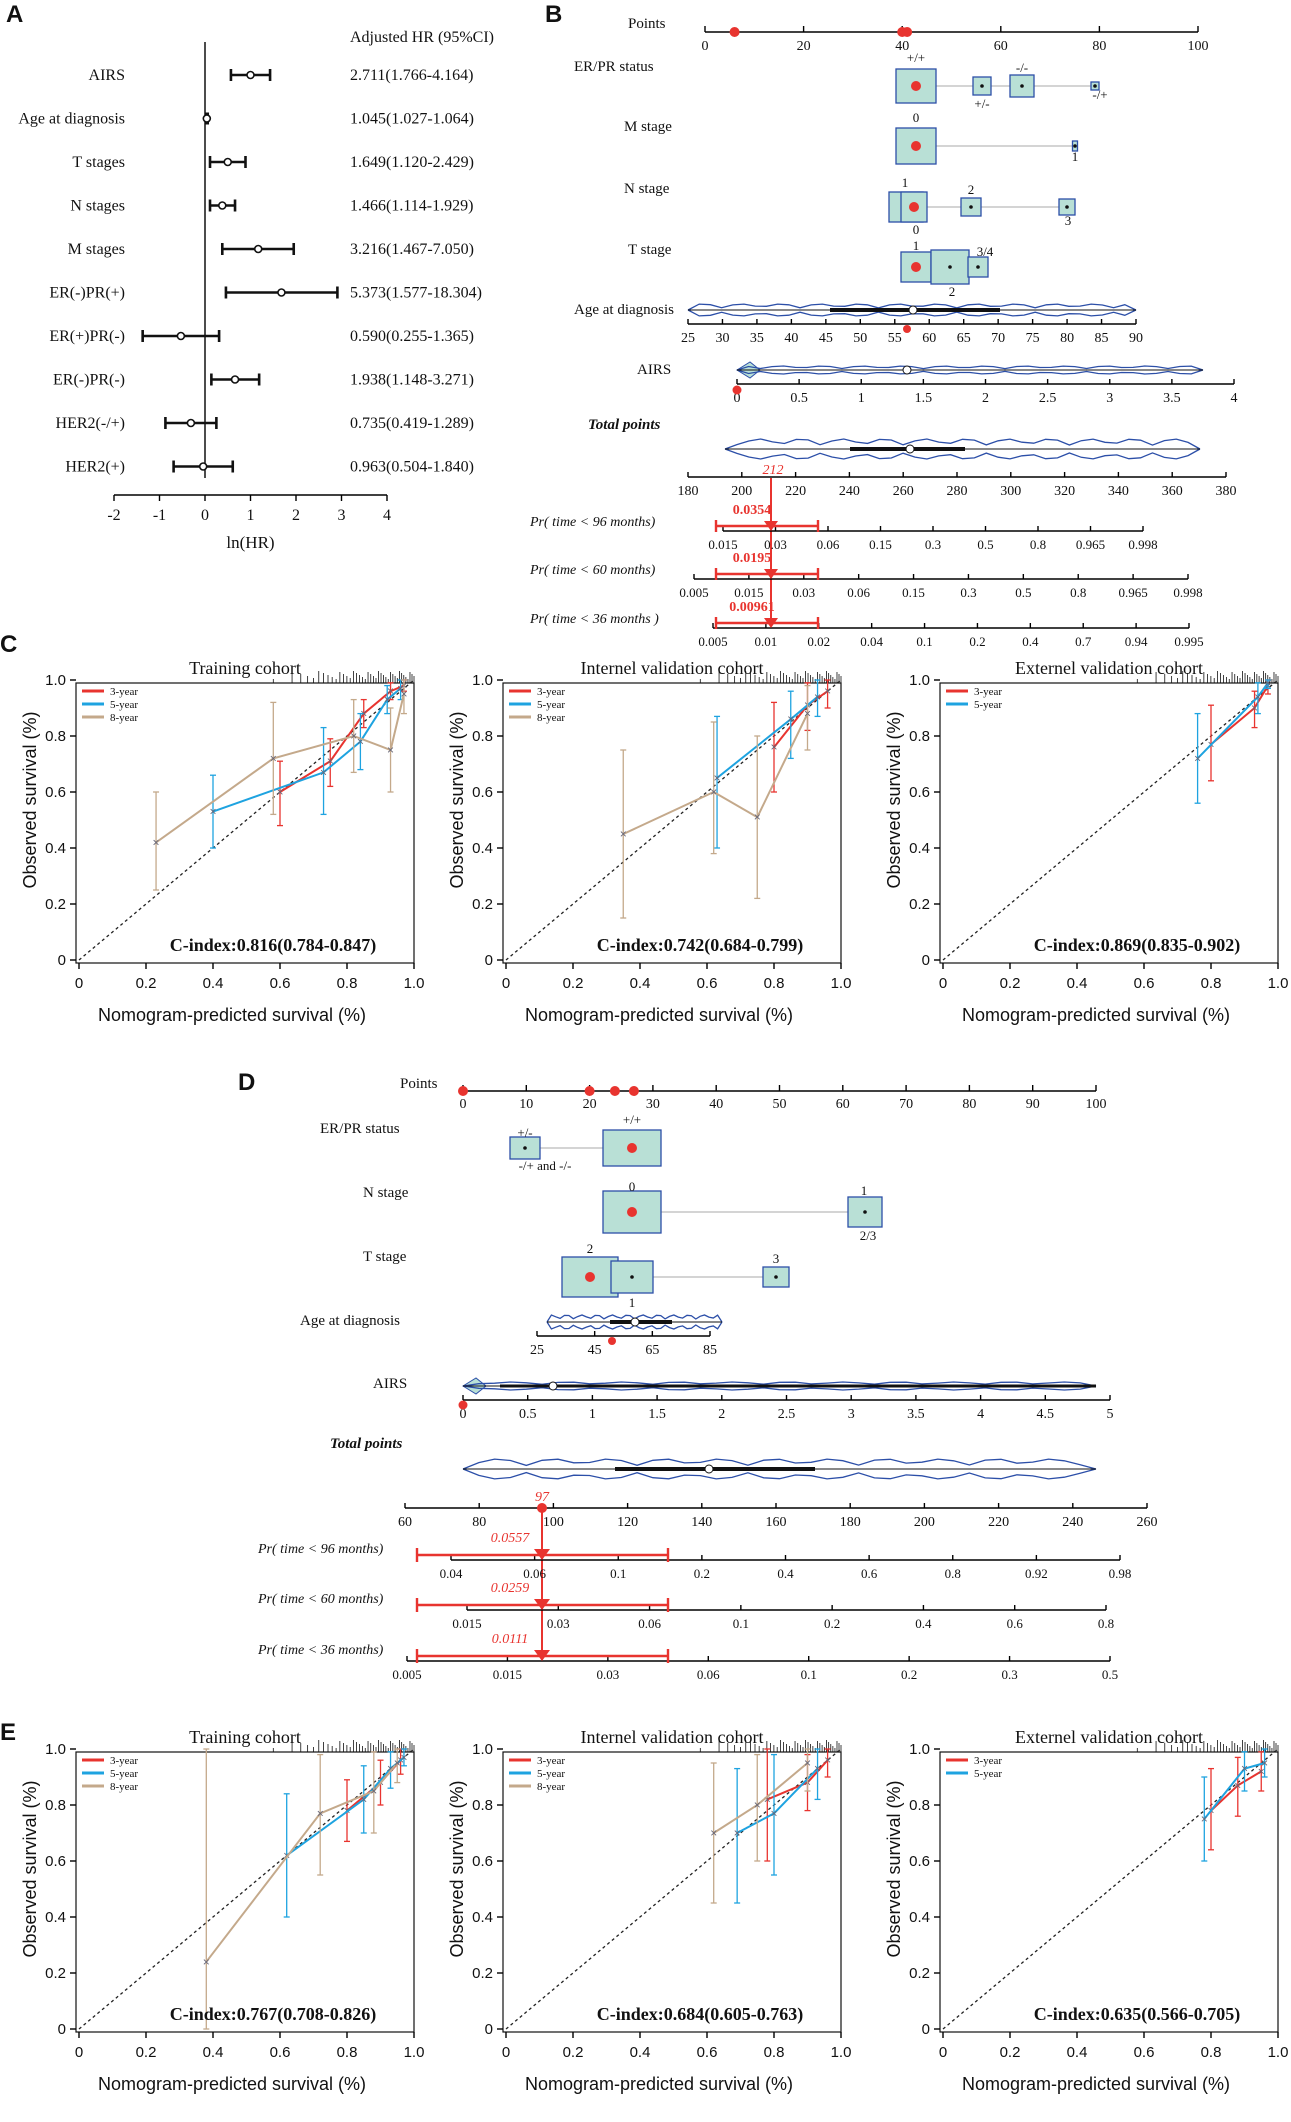 The image size is (1291, 2122). I want to click on cal-c-3-x-tick-label: 0.8, so click(1211, 983).